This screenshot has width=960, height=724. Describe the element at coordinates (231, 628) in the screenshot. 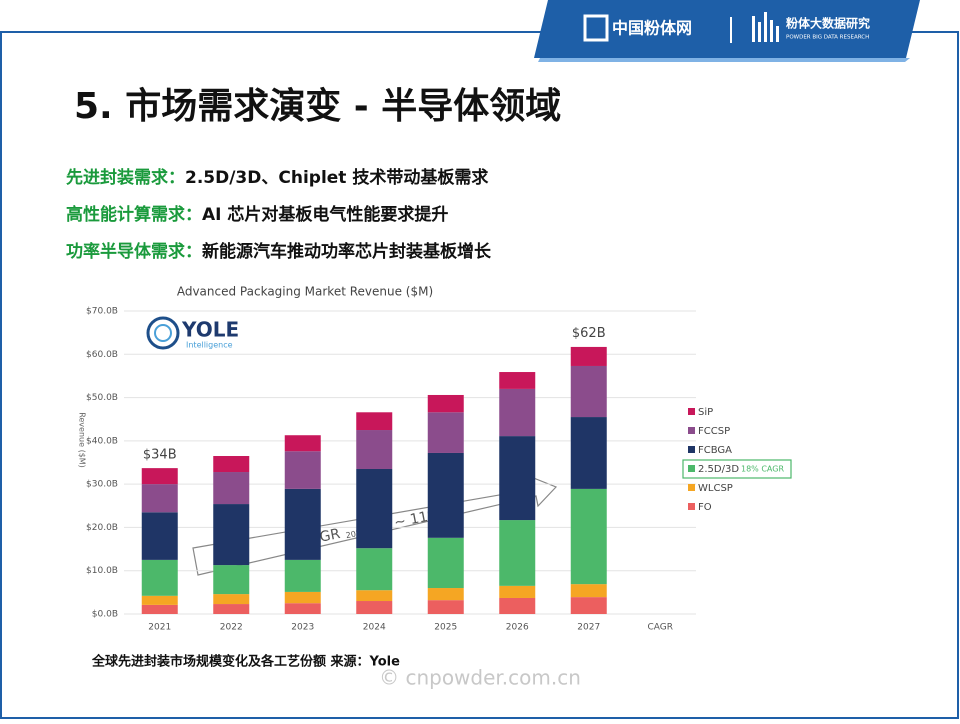

I see `x-tick-label: 2022` at that location.